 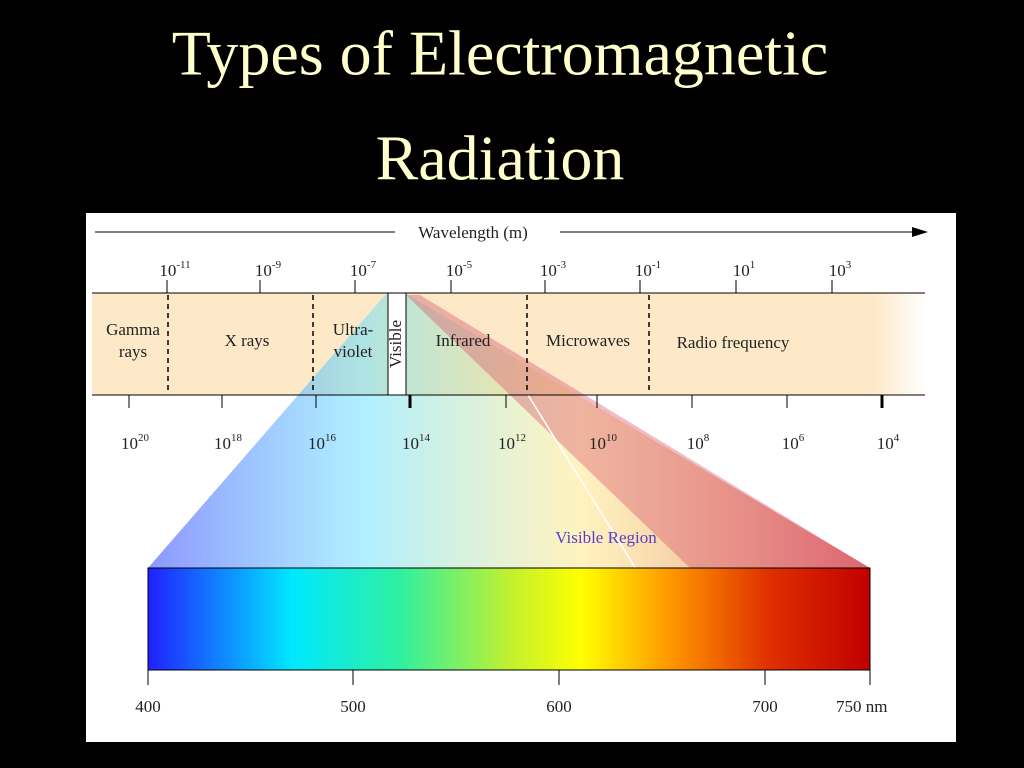 I want to click on wavelength-tick: 10⁻¹, so click(x=648, y=269).